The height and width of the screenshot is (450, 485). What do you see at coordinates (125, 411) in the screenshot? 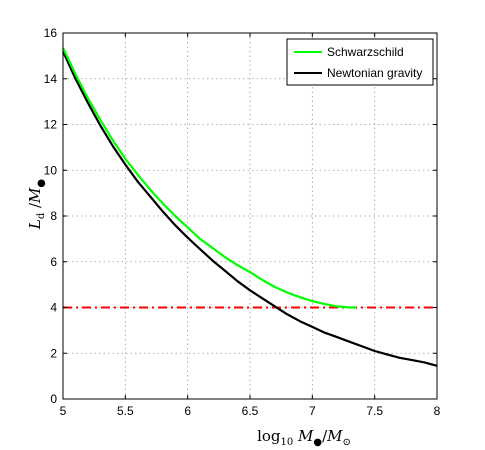
I see `x-tick-label: 5.5` at bounding box center [125, 411].